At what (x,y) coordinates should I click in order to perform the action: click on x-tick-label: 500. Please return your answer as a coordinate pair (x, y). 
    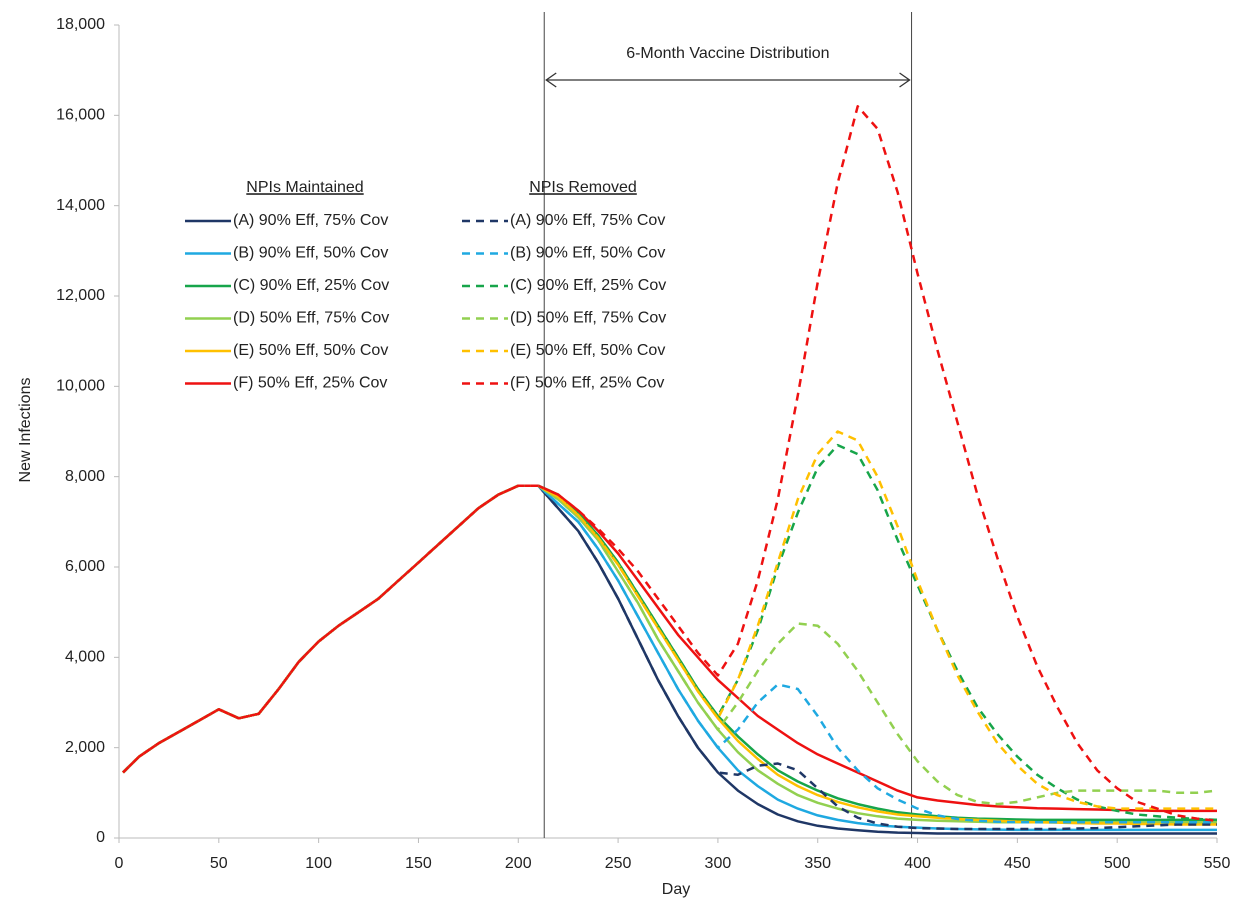
    Looking at the image, I should click on (1117, 863).